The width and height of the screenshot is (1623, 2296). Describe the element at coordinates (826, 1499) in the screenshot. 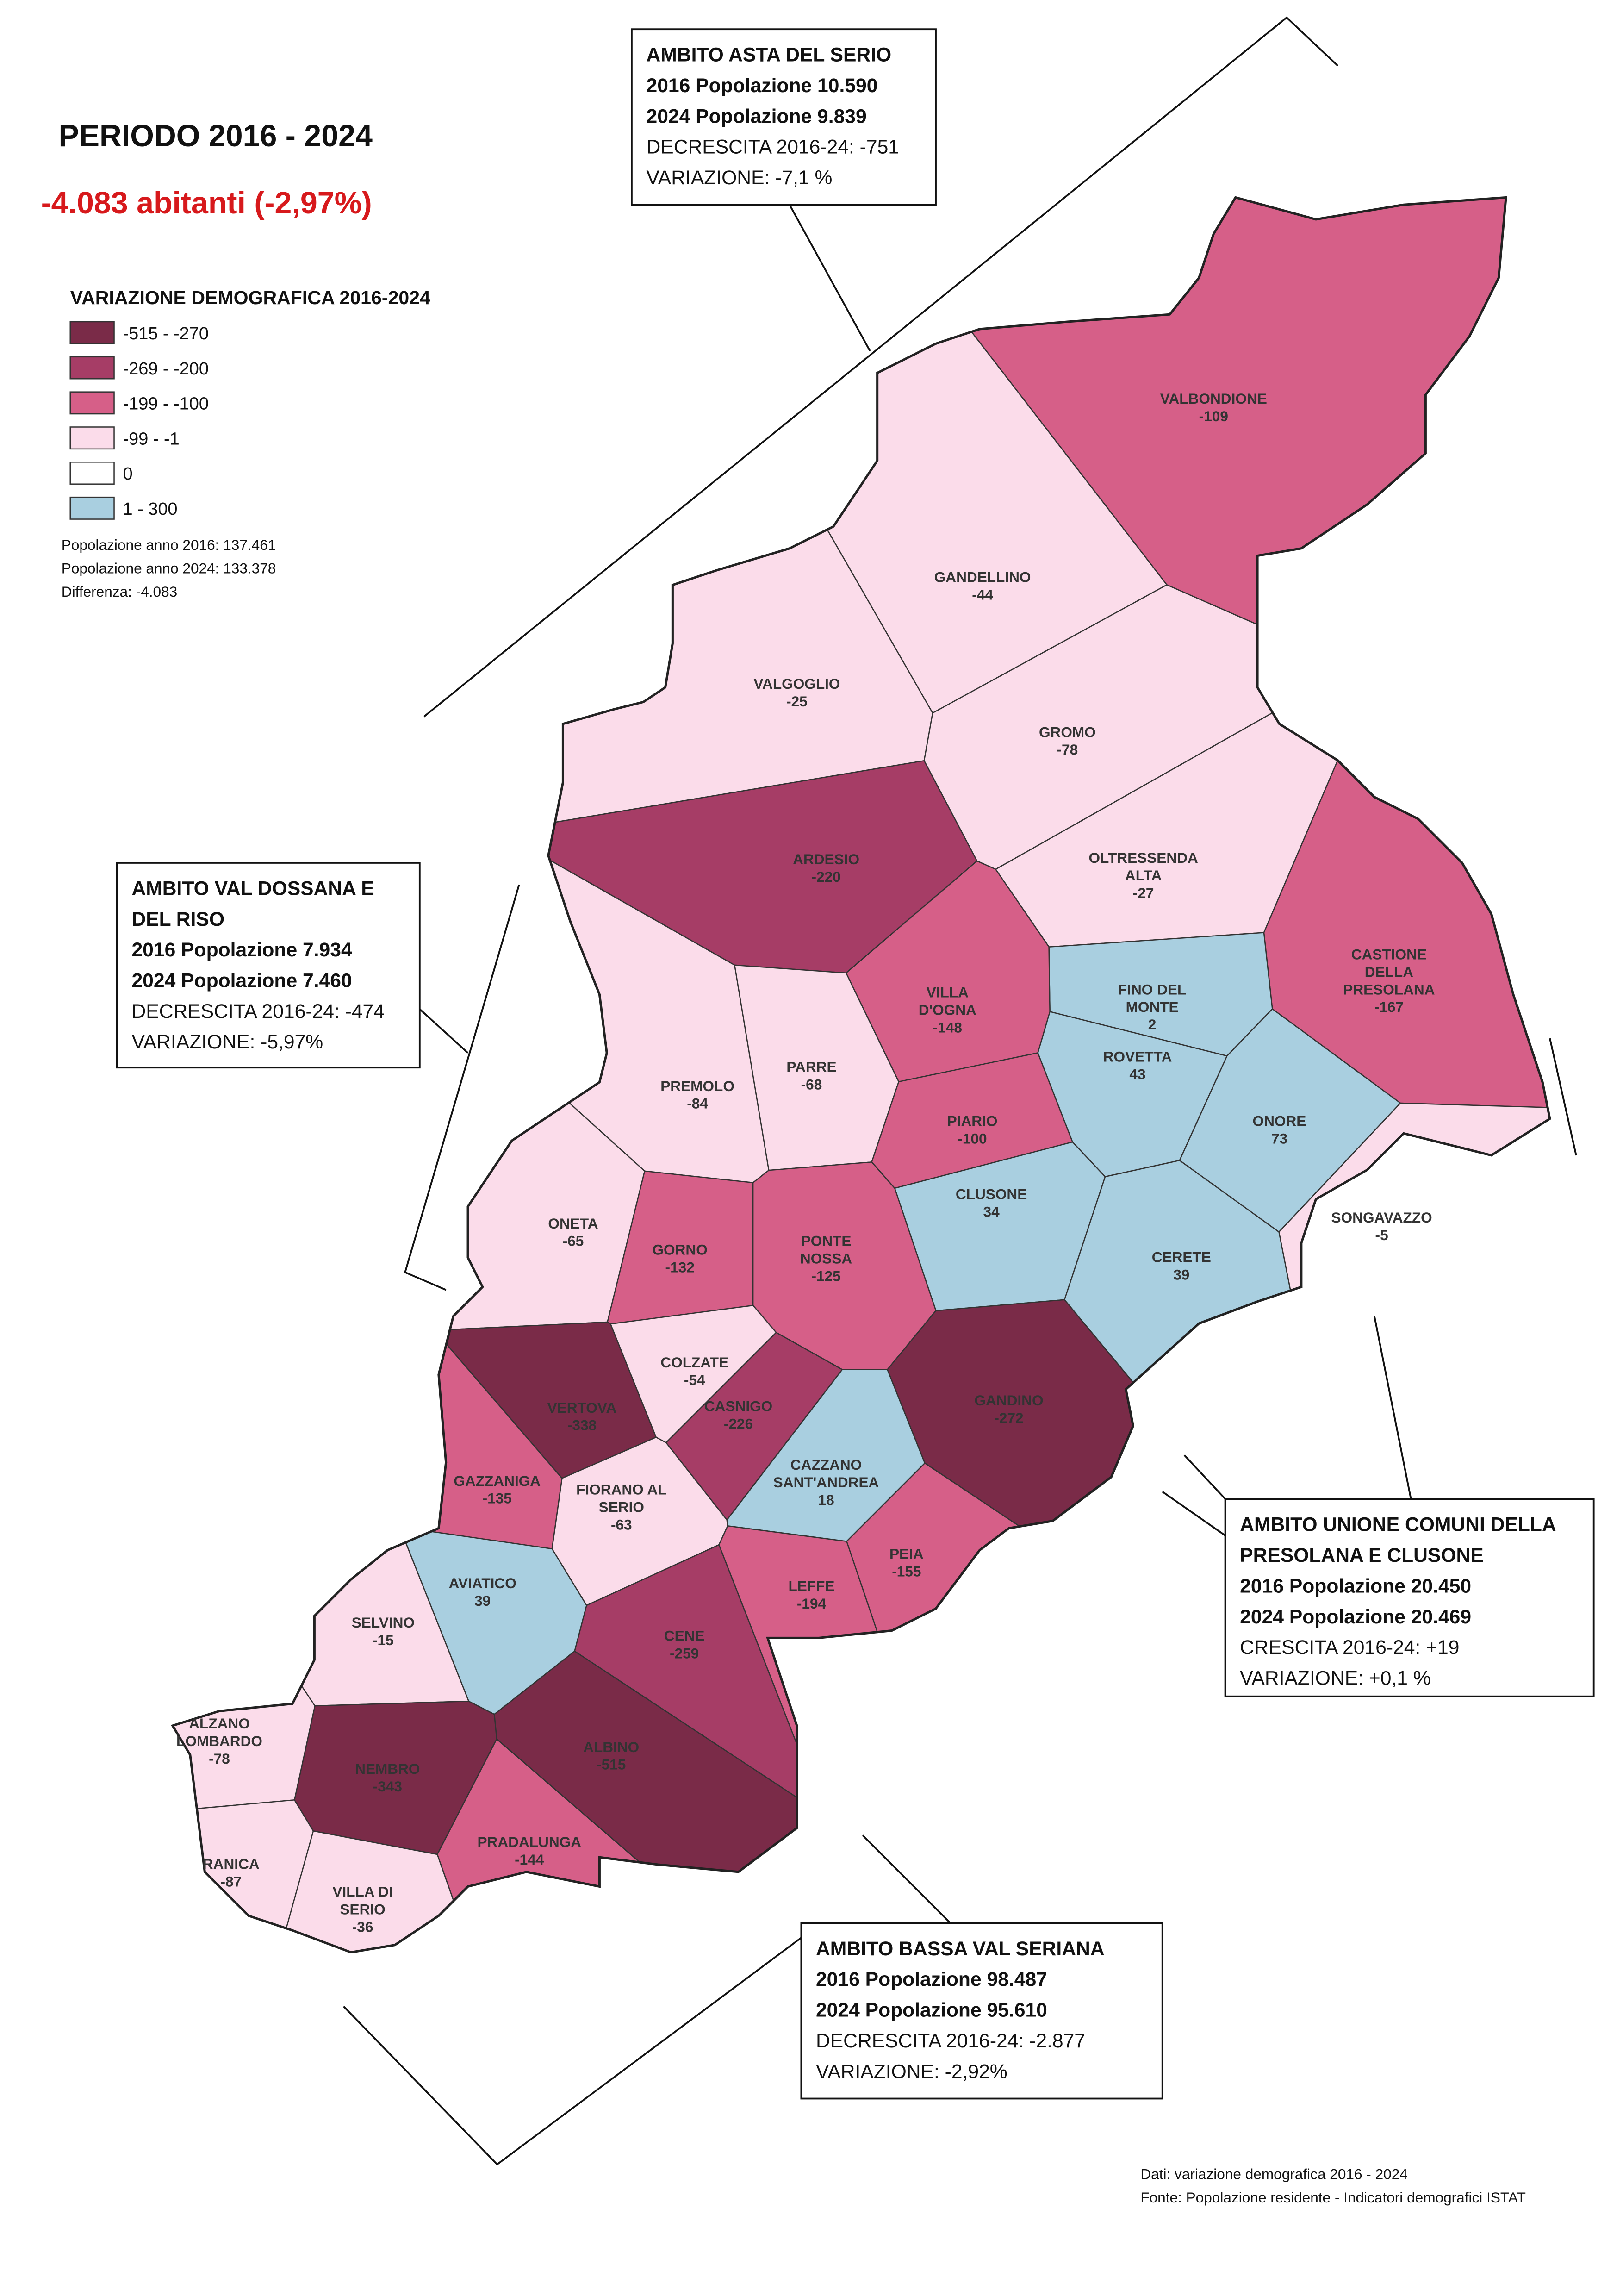

I see `municipality-value: 18` at that location.